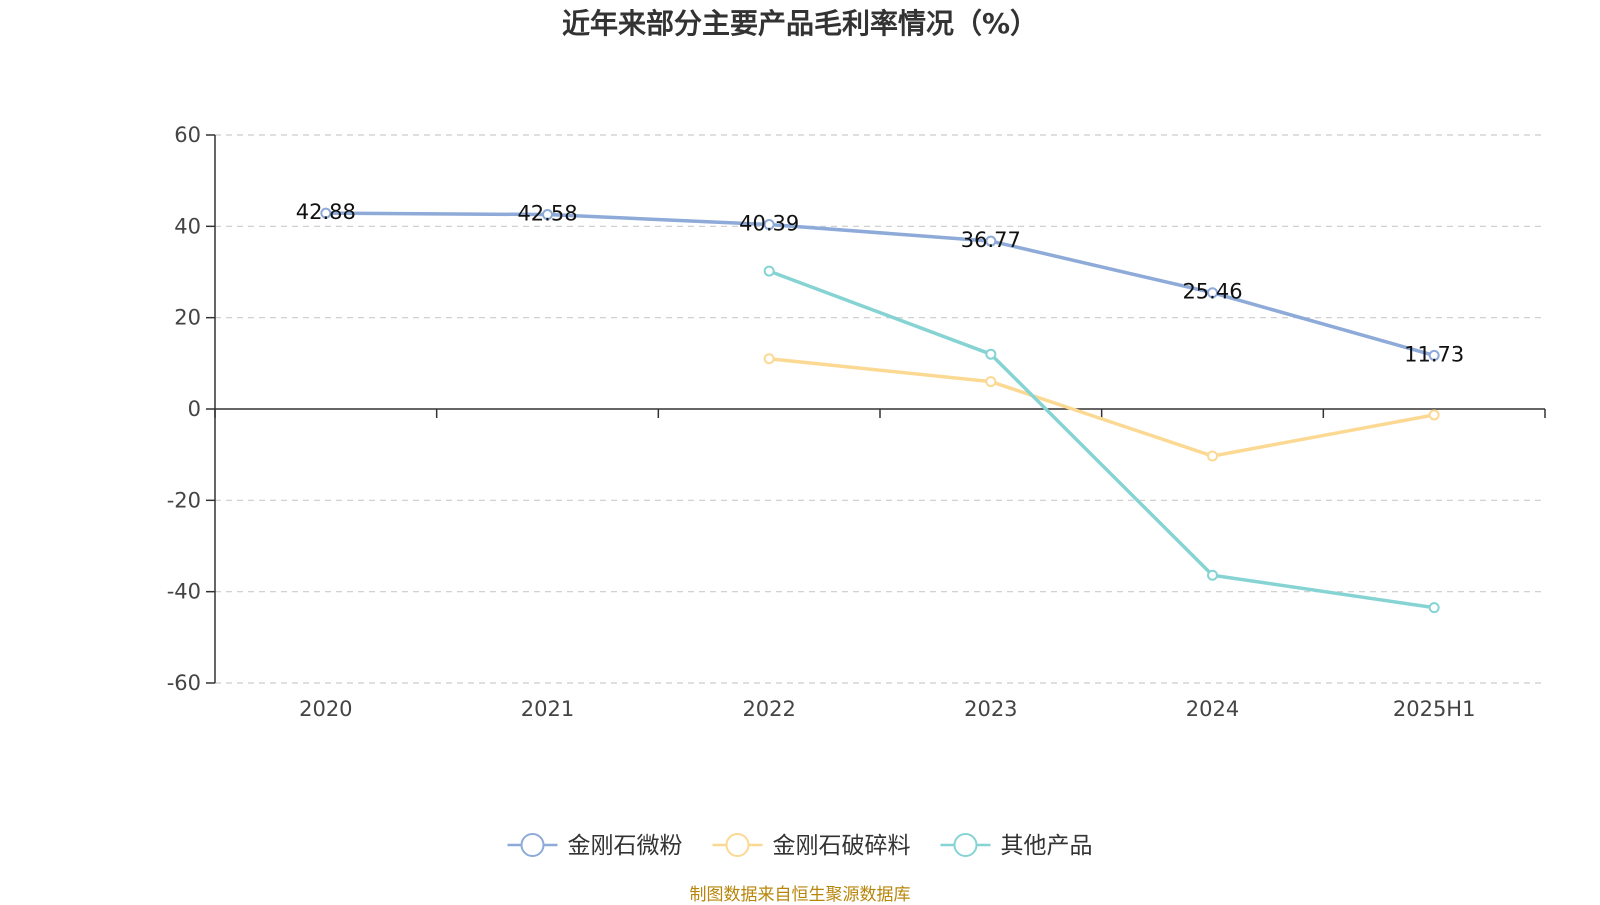 Image resolution: width=1600 pixels, height=905 pixels. Describe the element at coordinates (184, 683) in the screenshot. I see `y-tick-label: -60` at that location.